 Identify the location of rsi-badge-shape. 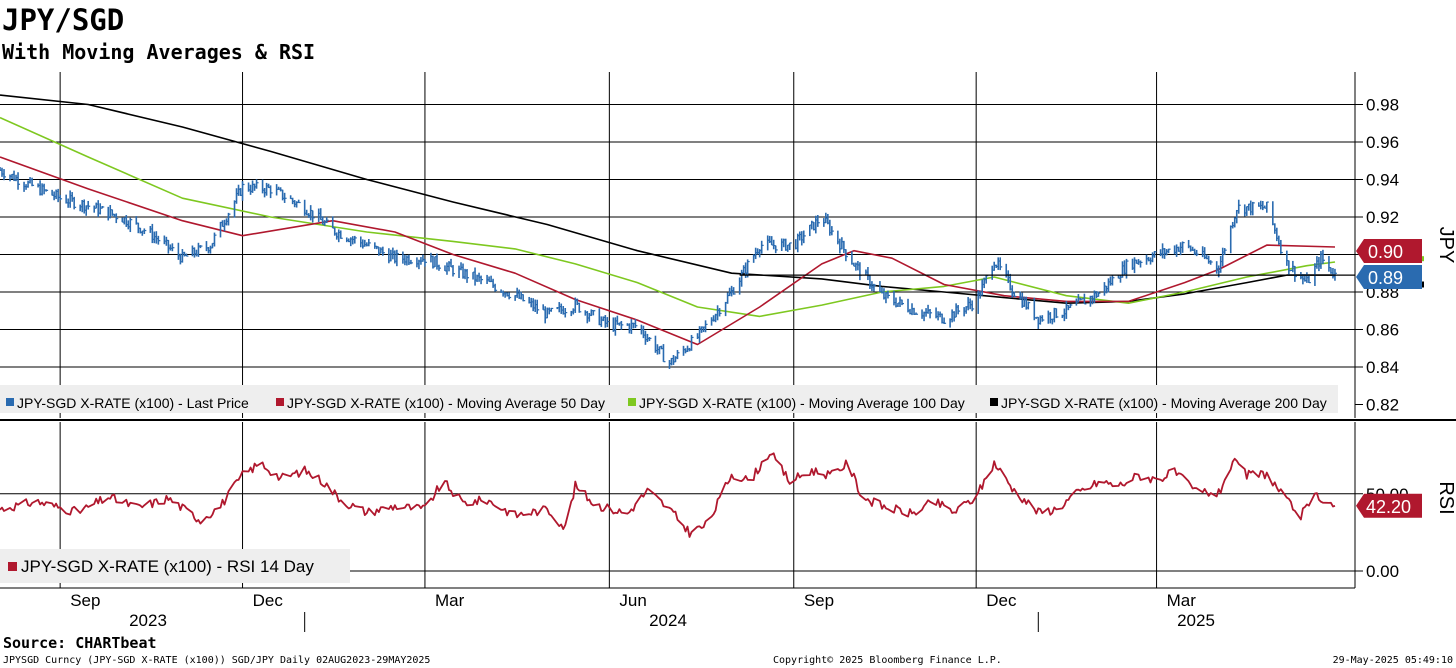
(1389, 505).